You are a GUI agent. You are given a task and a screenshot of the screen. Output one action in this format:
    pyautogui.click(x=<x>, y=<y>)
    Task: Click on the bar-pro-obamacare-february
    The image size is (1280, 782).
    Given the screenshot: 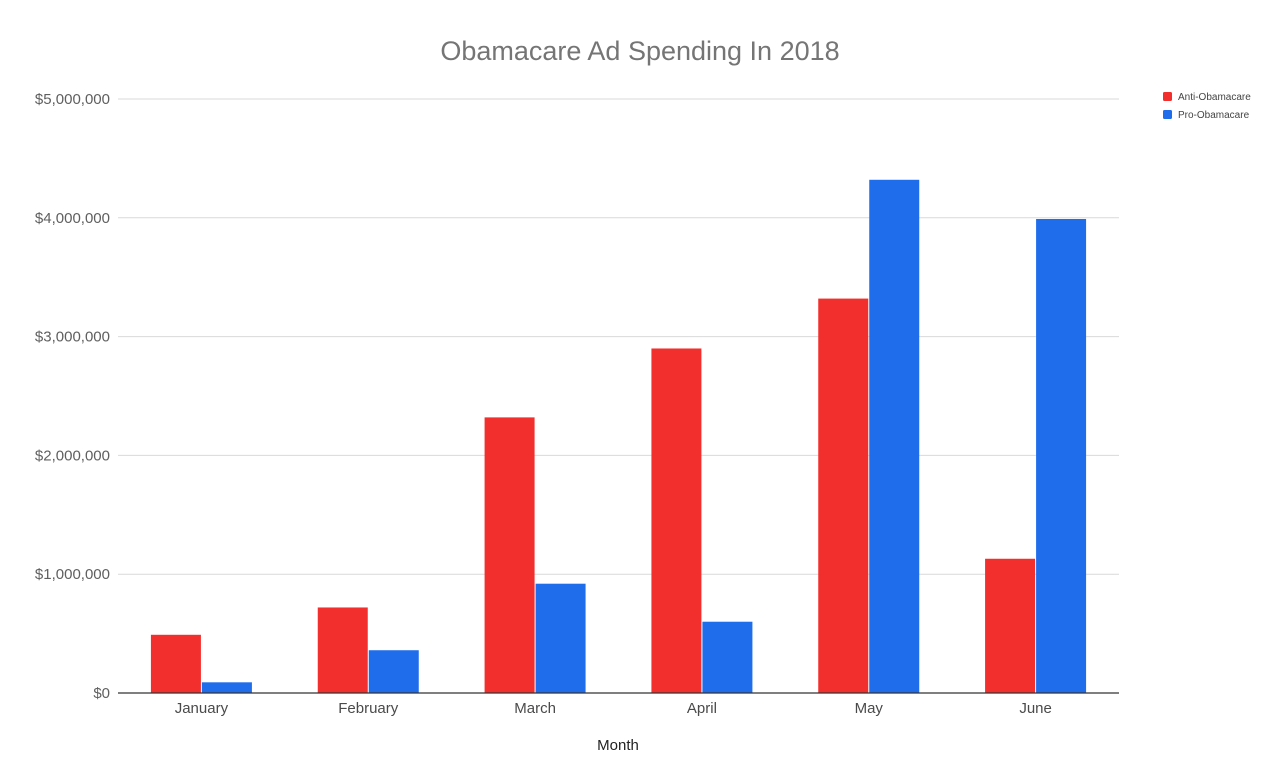 What is the action you would take?
    pyautogui.click(x=393, y=671)
    